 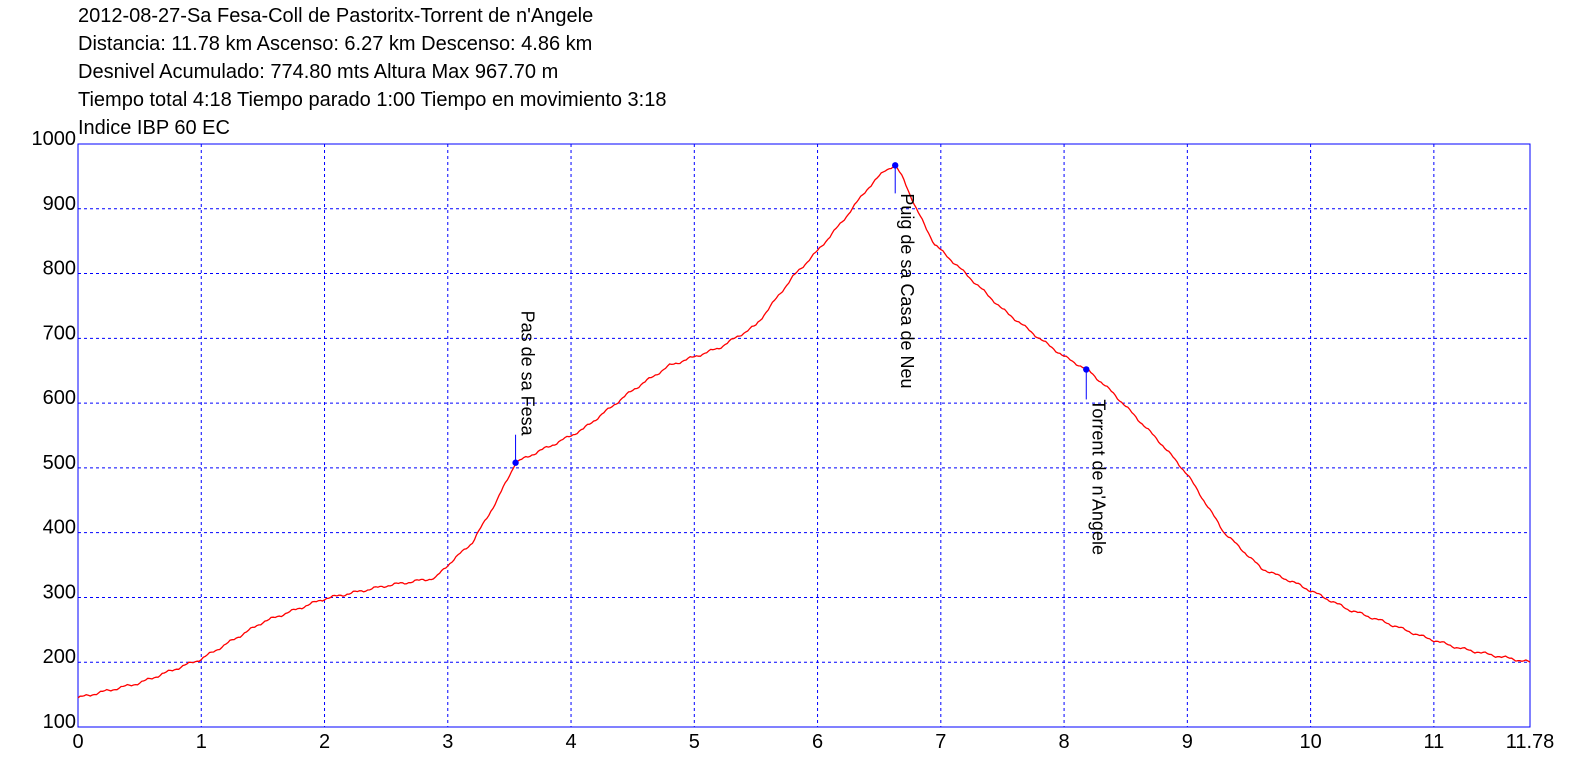 I want to click on x-tick-label: 10, so click(x=1310, y=742).